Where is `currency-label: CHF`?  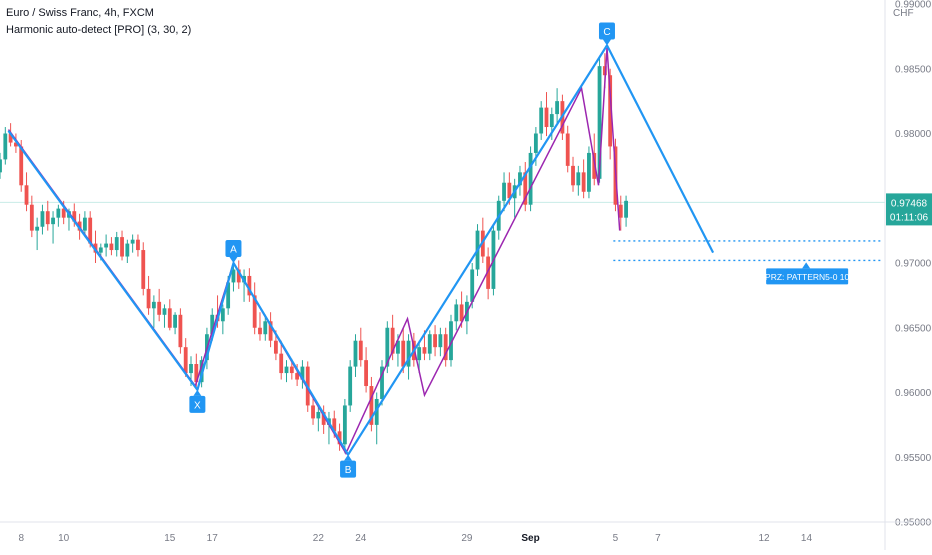 currency-label: CHF is located at coordinates (903, 13).